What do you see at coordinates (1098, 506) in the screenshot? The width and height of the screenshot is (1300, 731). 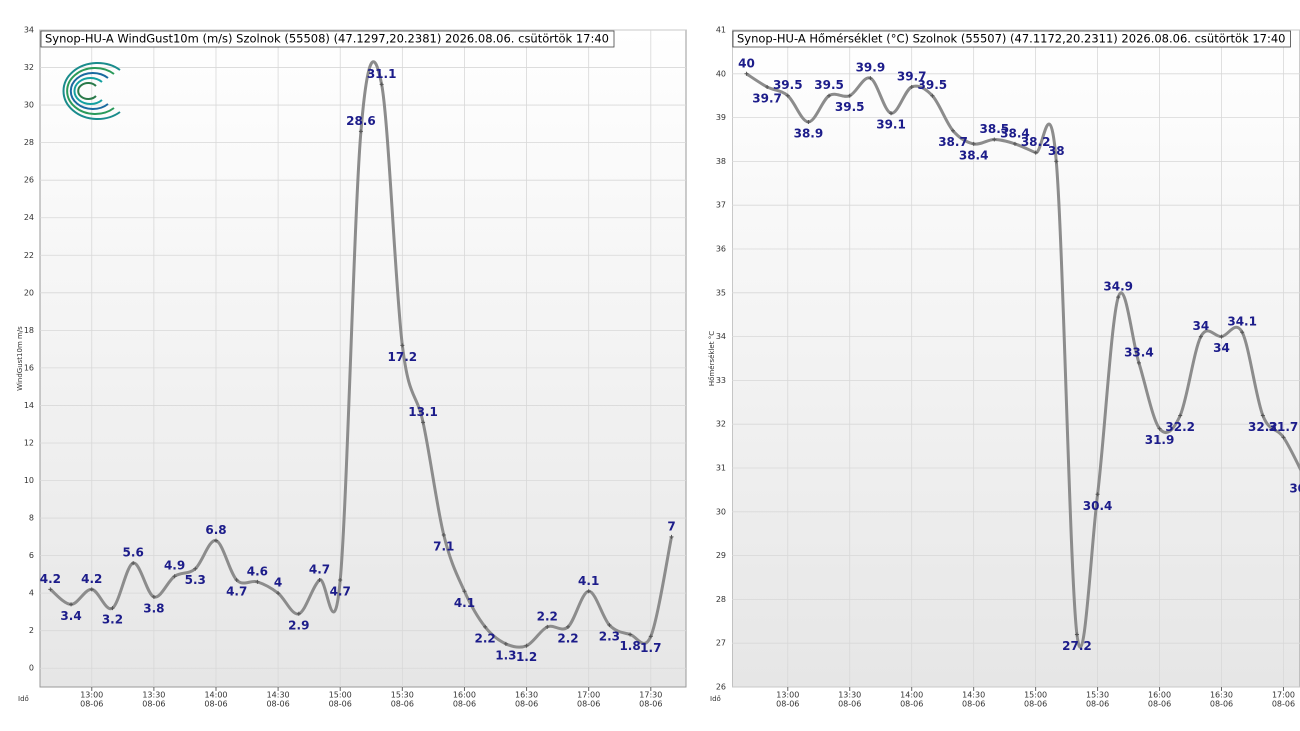 I see `data-label: 30.4` at bounding box center [1098, 506].